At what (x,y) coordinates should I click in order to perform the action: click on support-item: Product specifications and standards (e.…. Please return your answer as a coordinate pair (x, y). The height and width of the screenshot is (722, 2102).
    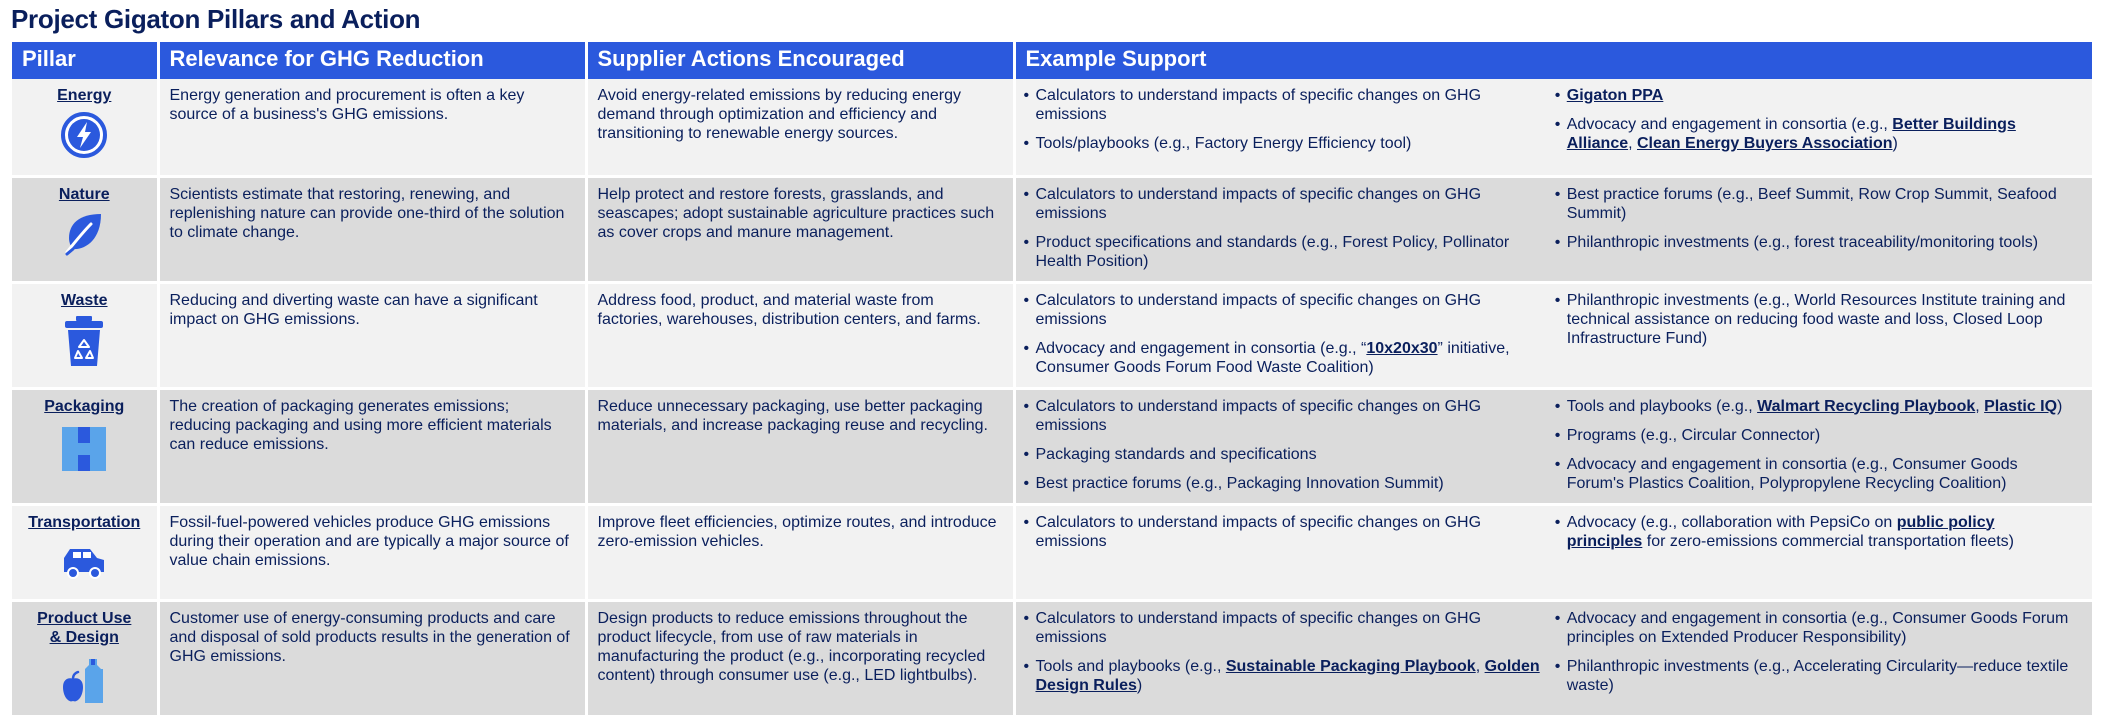
    Looking at the image, I should click on (1283, 252).